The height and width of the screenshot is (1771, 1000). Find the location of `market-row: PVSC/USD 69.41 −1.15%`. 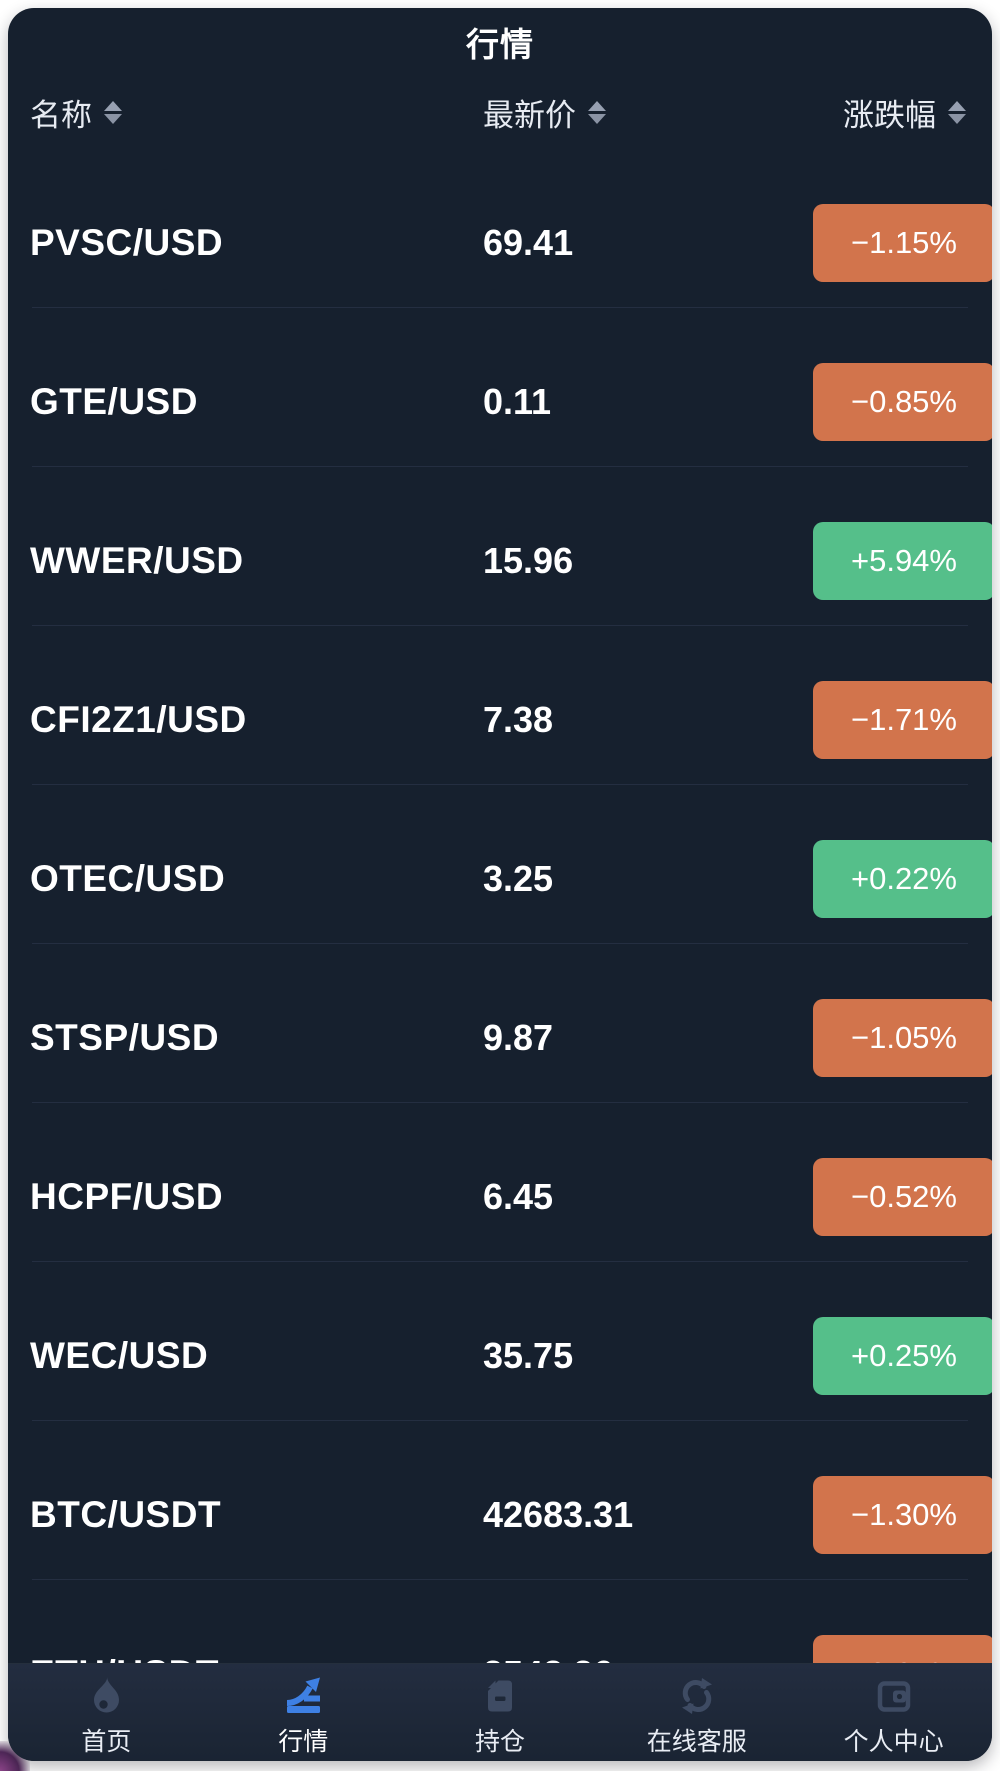

market-row: PVSC/USD 69.41 −1.15% is located at coordinates (500, 228).